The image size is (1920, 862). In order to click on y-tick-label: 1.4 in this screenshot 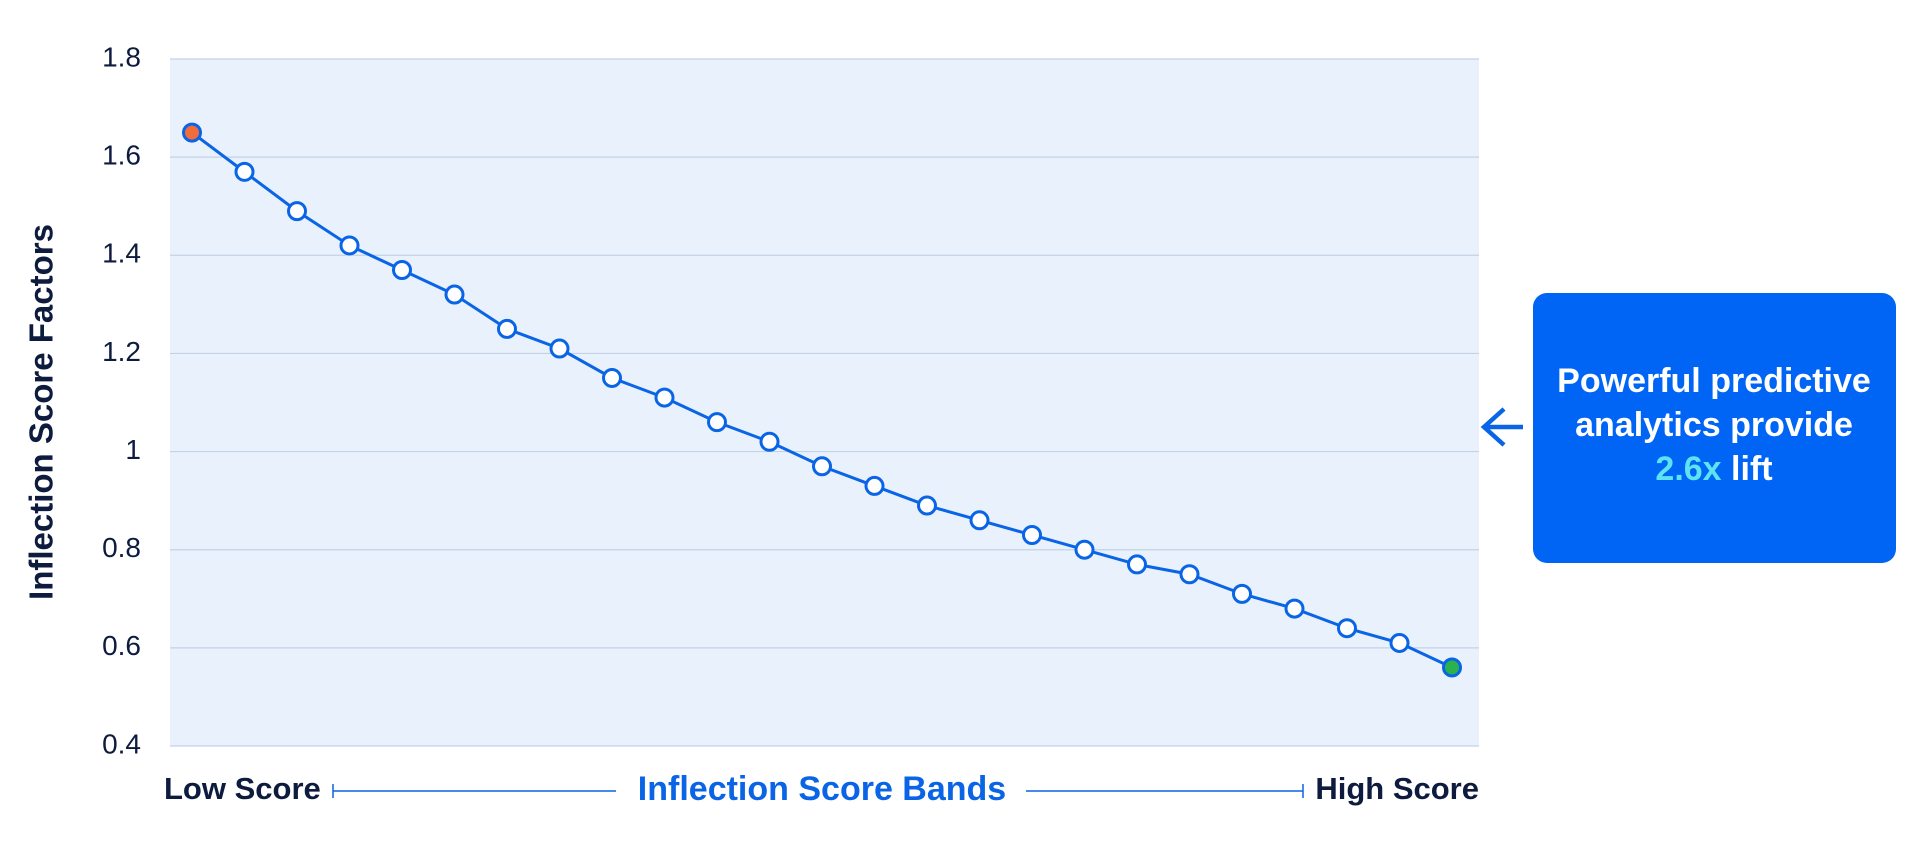, I will do `click(121, 253)`.